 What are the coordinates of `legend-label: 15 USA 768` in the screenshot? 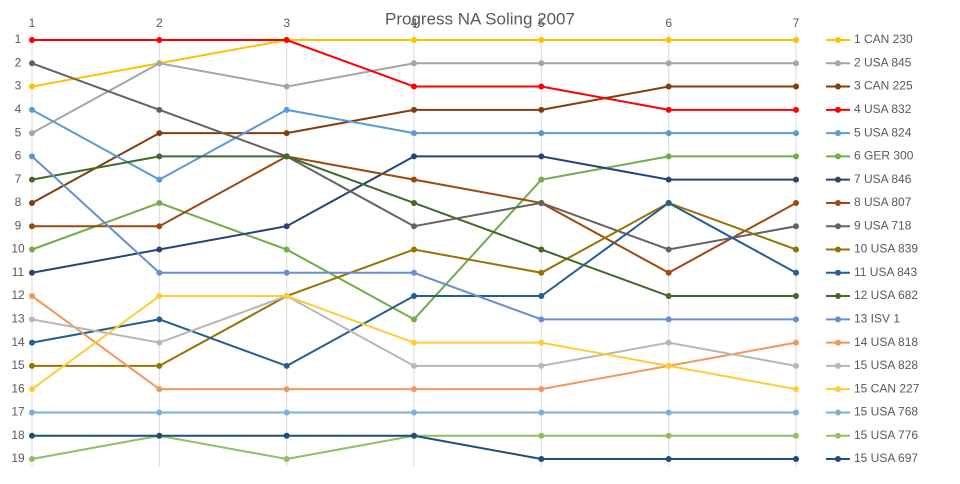 It's located at (886, 412).